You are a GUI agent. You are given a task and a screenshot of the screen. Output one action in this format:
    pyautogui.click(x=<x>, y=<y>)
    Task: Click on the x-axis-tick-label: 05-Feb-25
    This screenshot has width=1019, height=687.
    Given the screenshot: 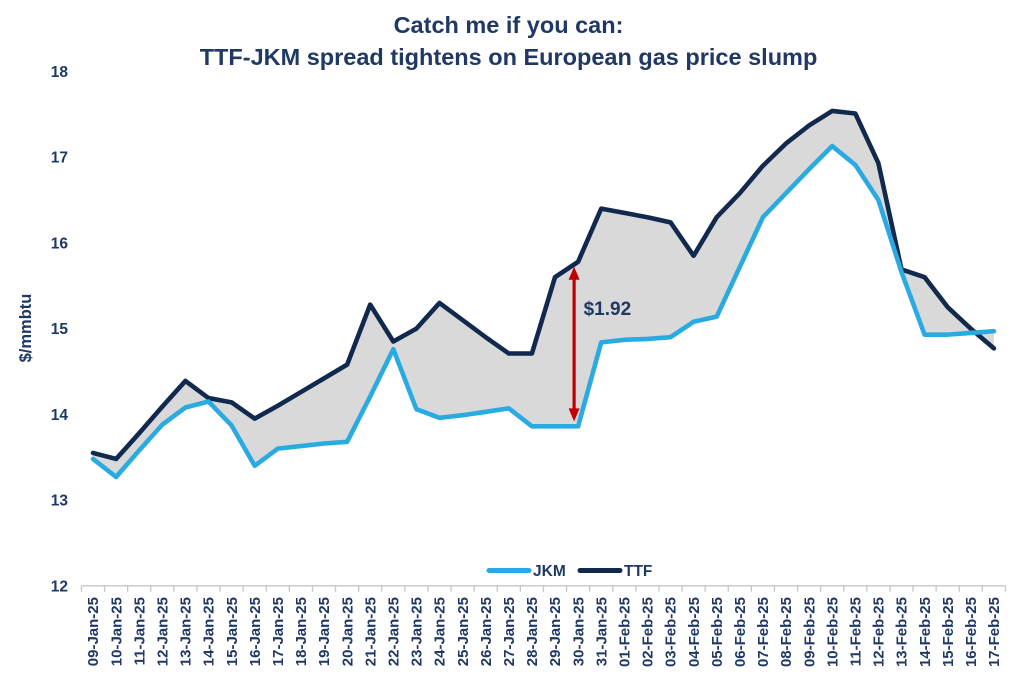 What is the action you would take?
    pyautogui.click(x=717, y=632)
    